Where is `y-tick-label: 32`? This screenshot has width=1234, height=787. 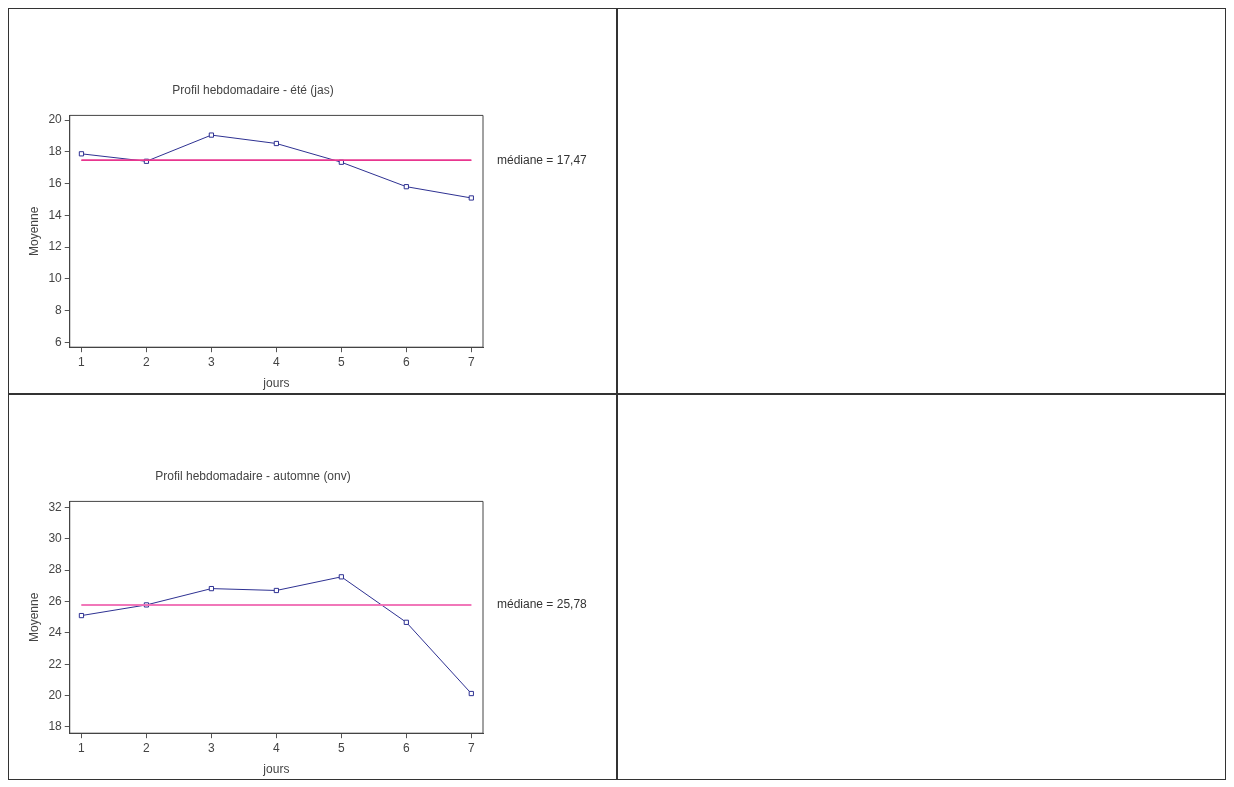
y-tick-label: 32 is located at coordinates (55, 506).